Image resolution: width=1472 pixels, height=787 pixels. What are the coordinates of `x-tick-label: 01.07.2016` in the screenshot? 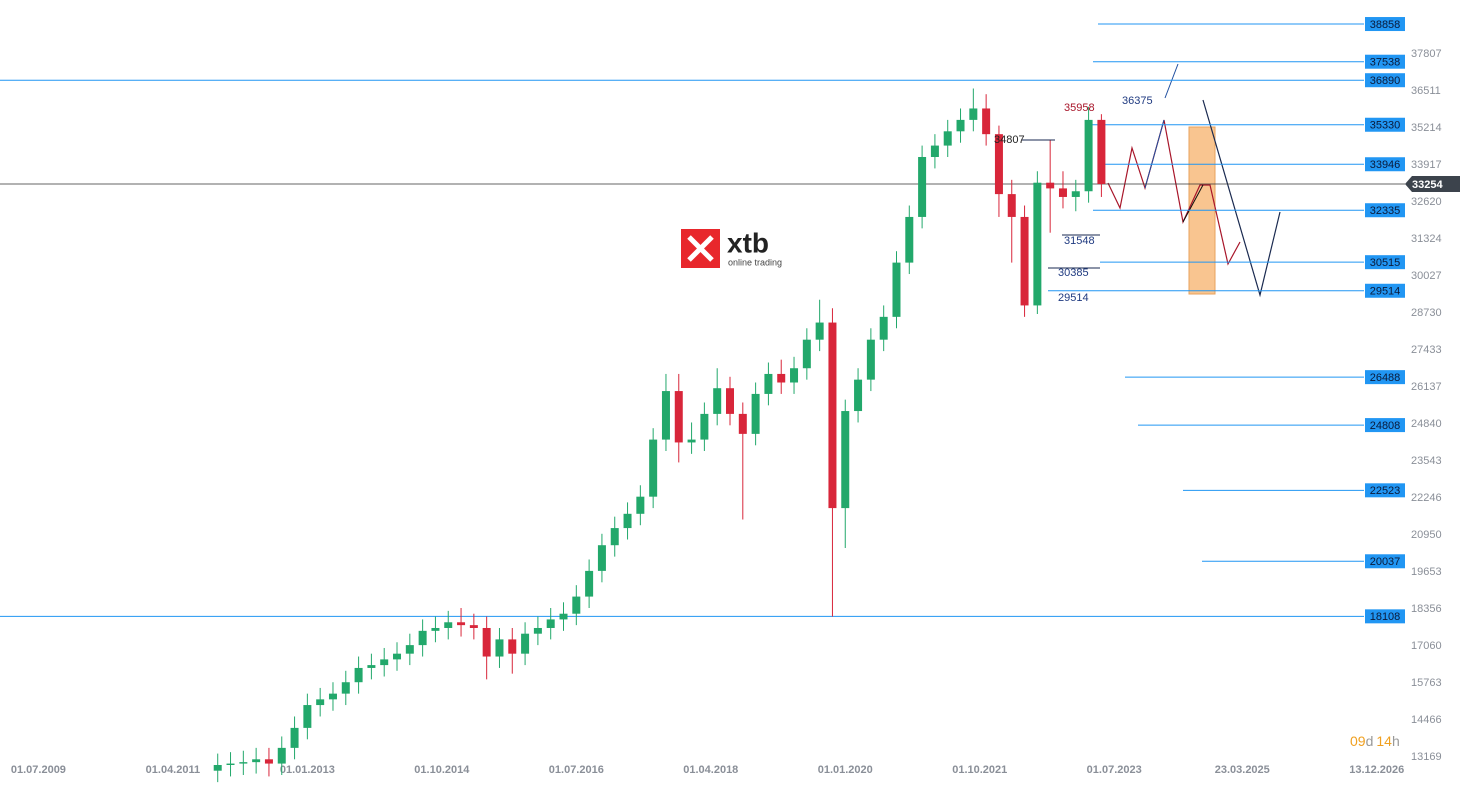 It's located at (576, 770).